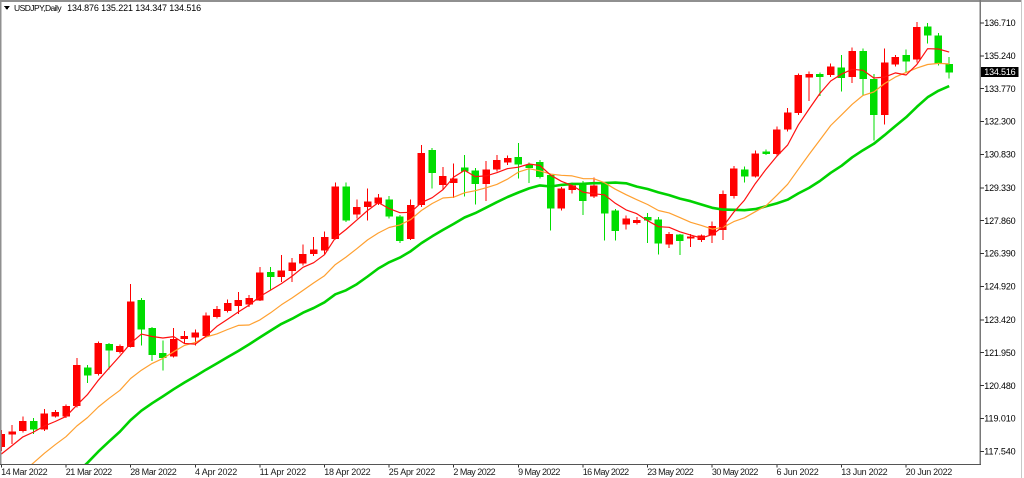 The width and height of the screenshot is (1024, 478). Describe the element at coordinates (999, 23) in the screenshot. I see `svg-text: 136.710` at that location.